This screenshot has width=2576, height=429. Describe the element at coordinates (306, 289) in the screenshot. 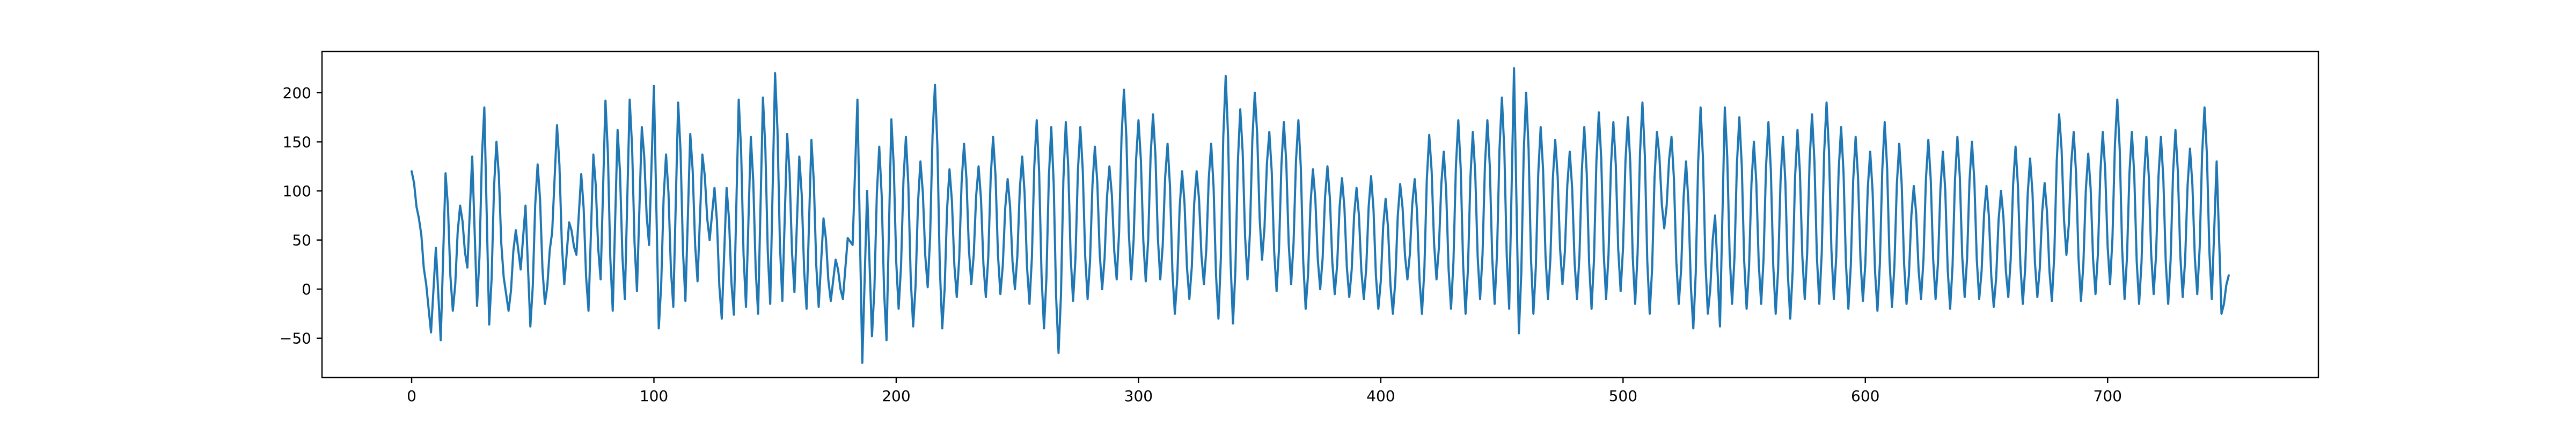

I see `y-tick-label: 0` at that location.